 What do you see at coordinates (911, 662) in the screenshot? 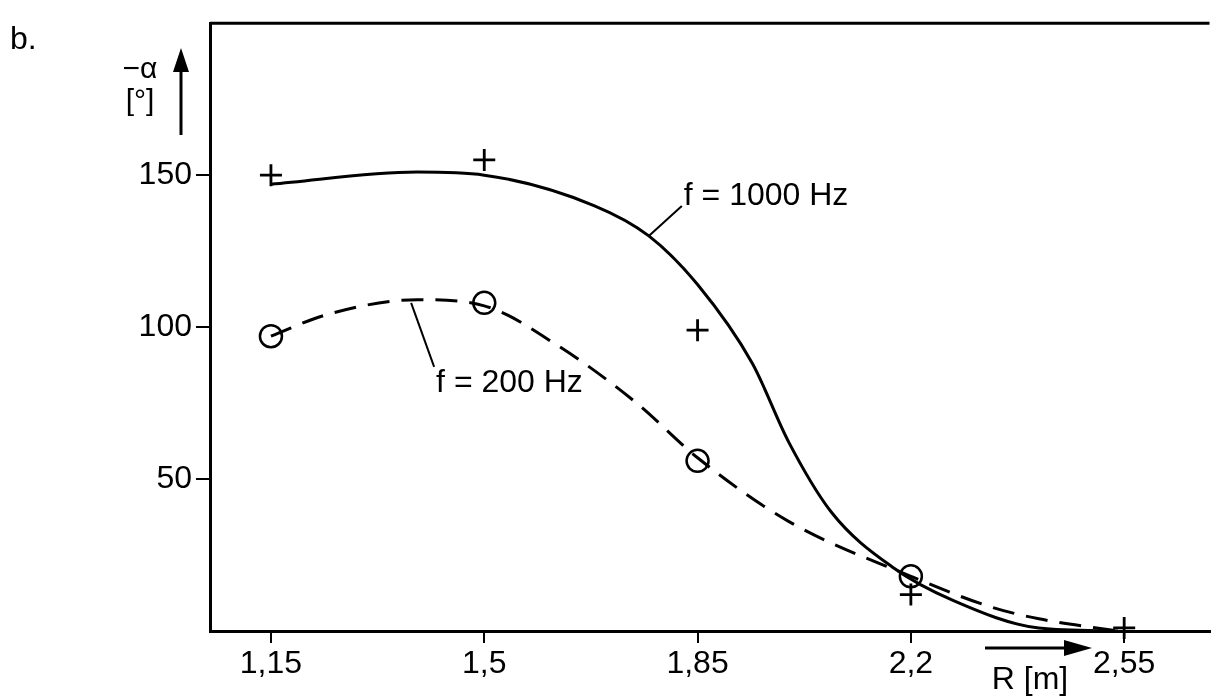
I see `x-tick-label: 2,2` at bounding box center [911, 662].